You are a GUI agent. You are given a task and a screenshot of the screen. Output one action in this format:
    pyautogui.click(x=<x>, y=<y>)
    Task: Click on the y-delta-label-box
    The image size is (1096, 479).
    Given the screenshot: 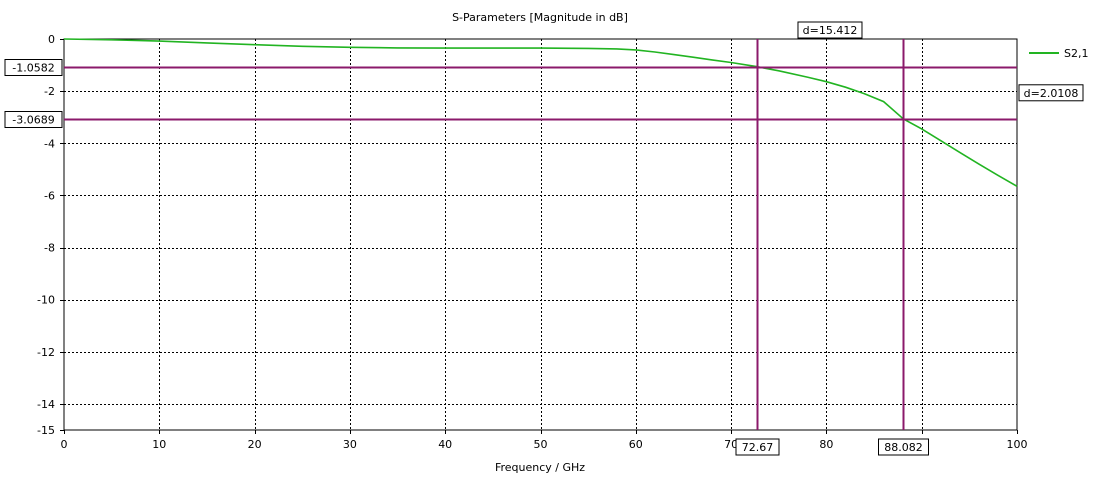 What is the action you would take?
    pyautogui.click(x=1051, y=93)
    